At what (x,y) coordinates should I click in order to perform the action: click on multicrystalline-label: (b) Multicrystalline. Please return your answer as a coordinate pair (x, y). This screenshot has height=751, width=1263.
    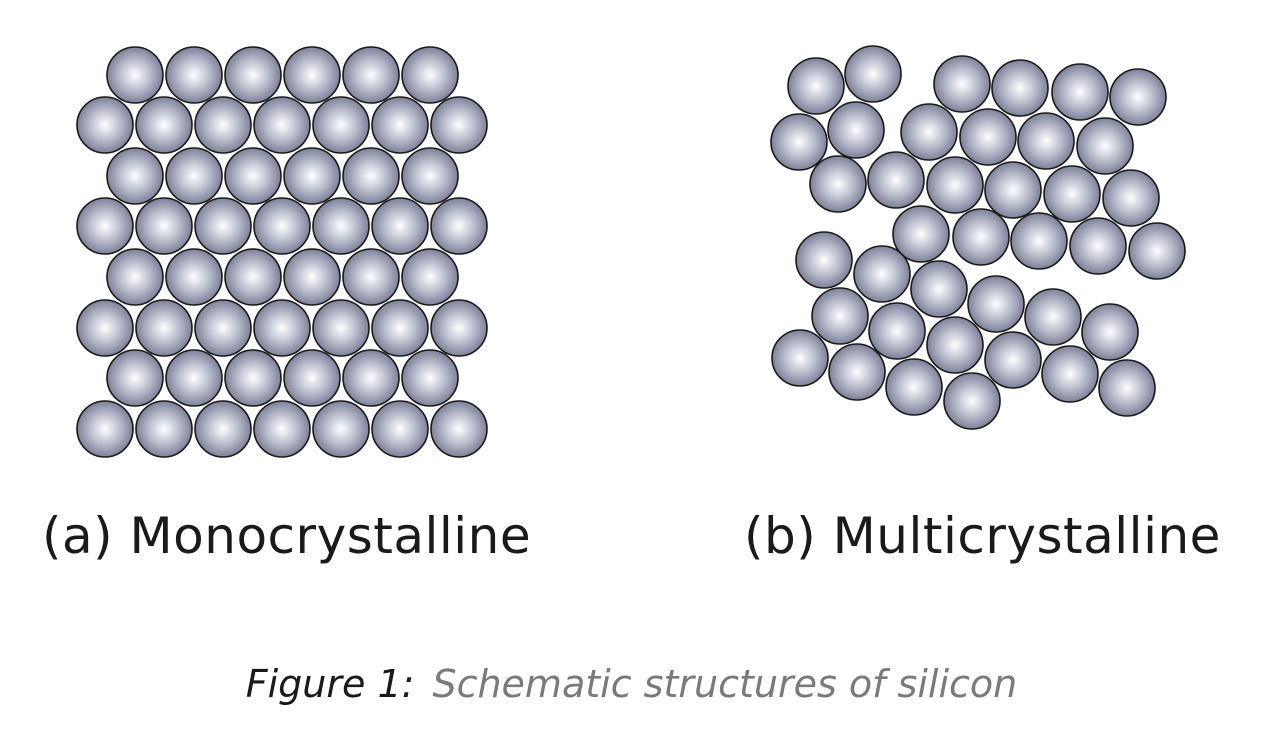
    Looking at the image, I should click on (982, 536).